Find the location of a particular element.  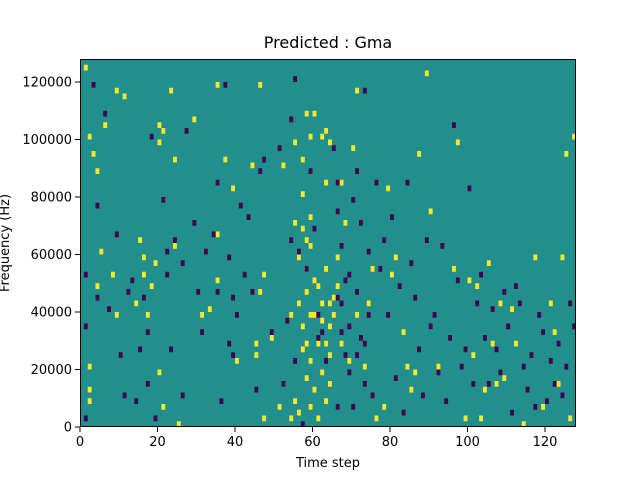

y-tick-label: 20000 is located at coordinates (51, 370).